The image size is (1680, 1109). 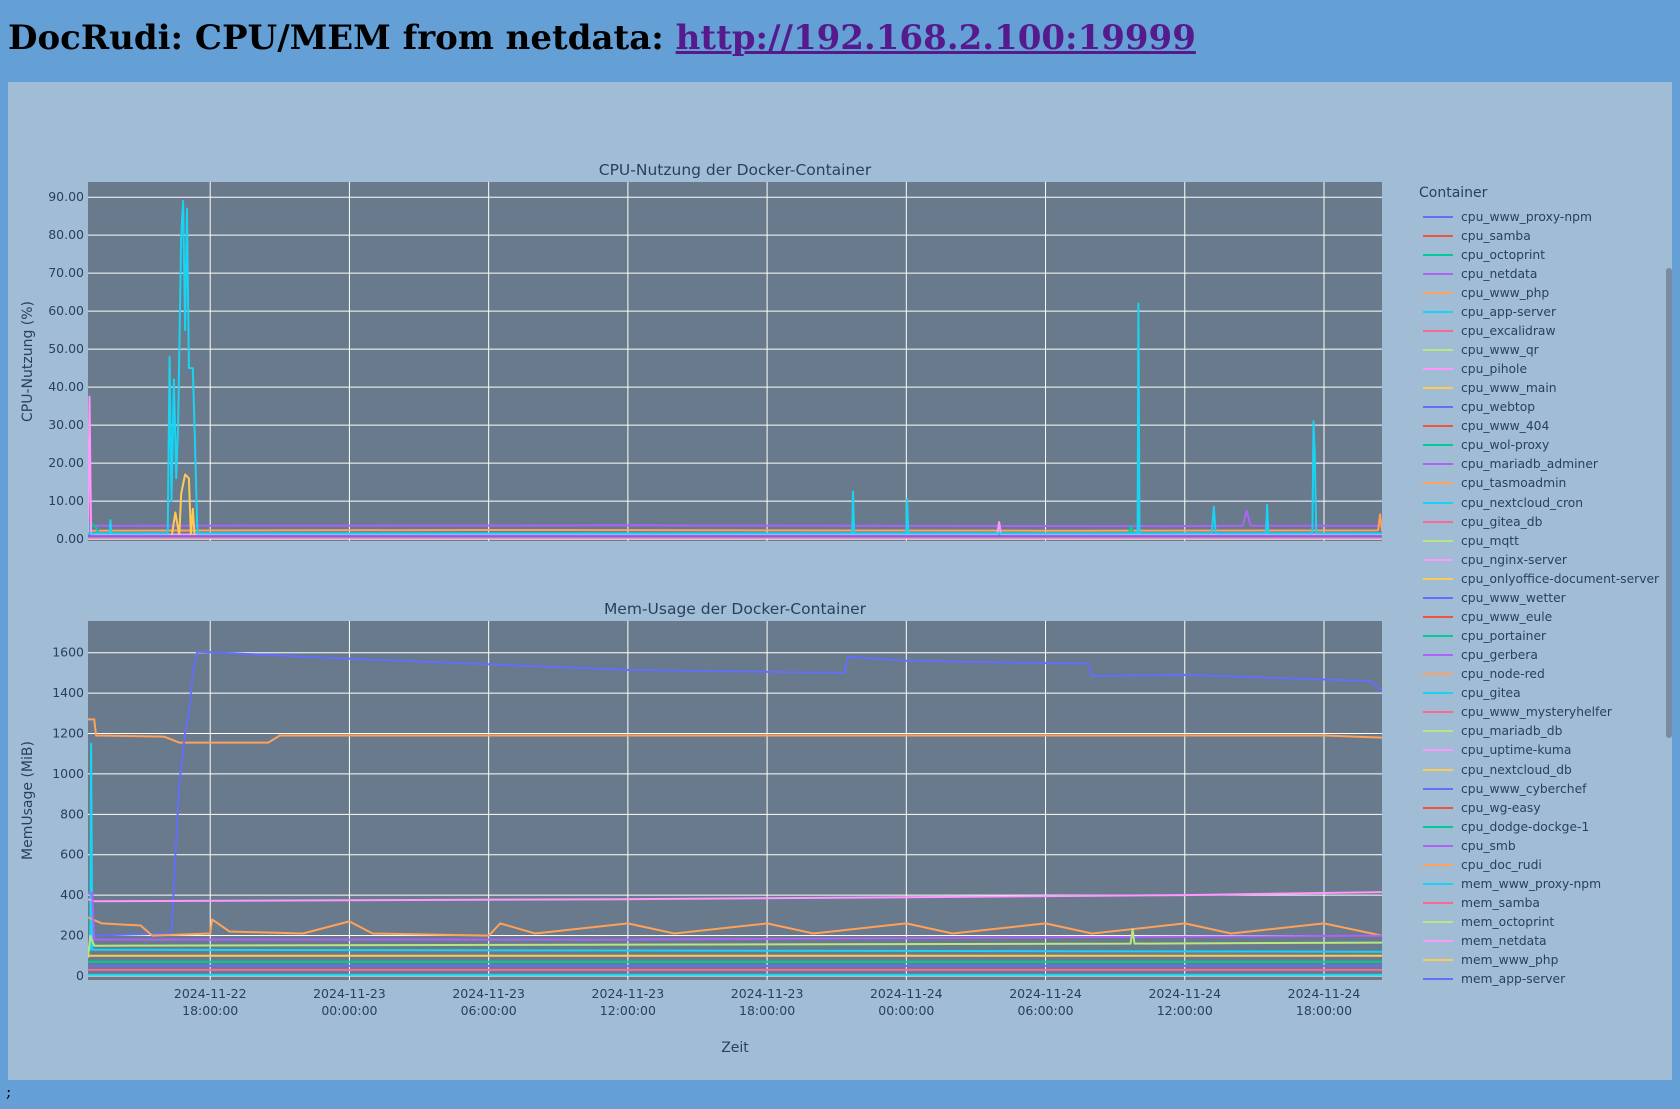 What do you see at coordinates (1471, 540) in the screenshot?
I see `legend-item: cpu_mqtt` at bounding box center [1471, 540].